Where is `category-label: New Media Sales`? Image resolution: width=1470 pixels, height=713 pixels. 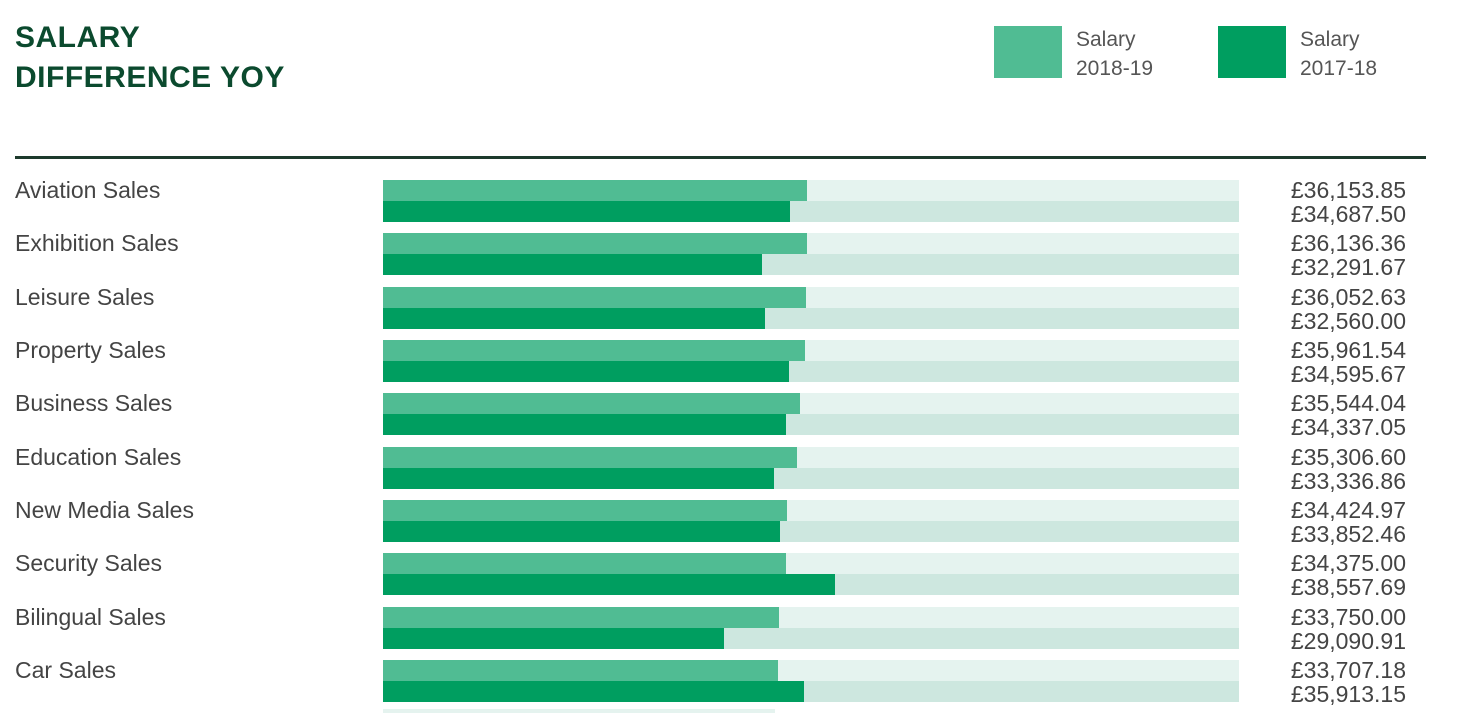
category-label: New Media Sales is located at coordinates (104, 510).